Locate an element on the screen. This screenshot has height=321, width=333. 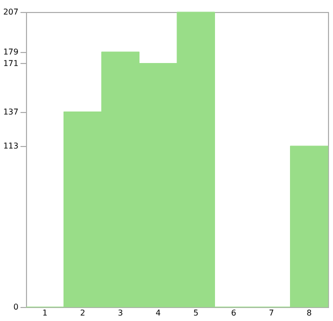
x-tick-label: 3 is located at coordinates (120, 313).